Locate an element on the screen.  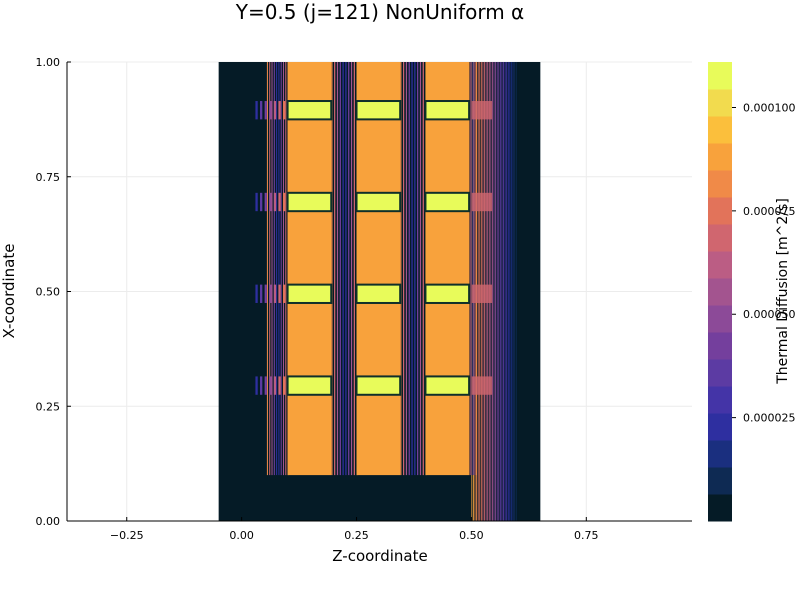
colorbar-label: Thermal Diffusion [m^2/s] is located at coordinates (783, 291).